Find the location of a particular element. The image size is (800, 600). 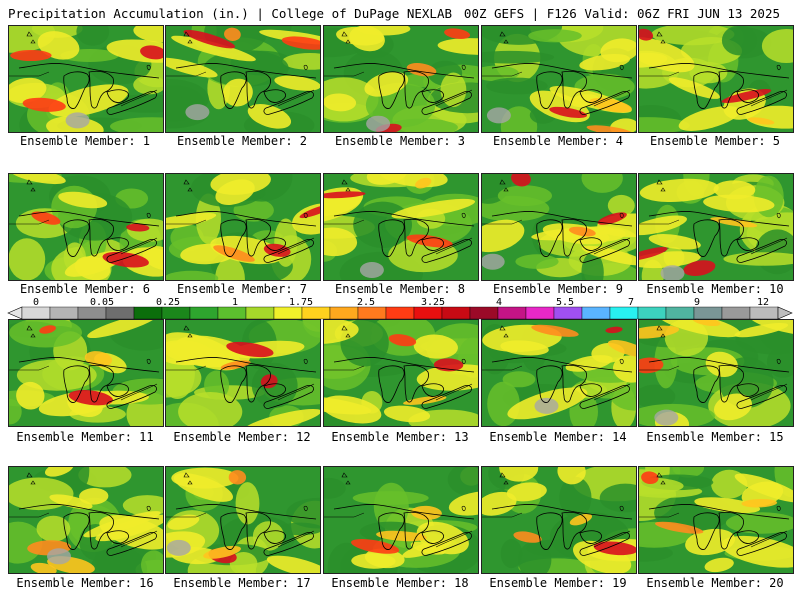

colorbar-tick-label: 1.75 is located at coordinates (301, 302).